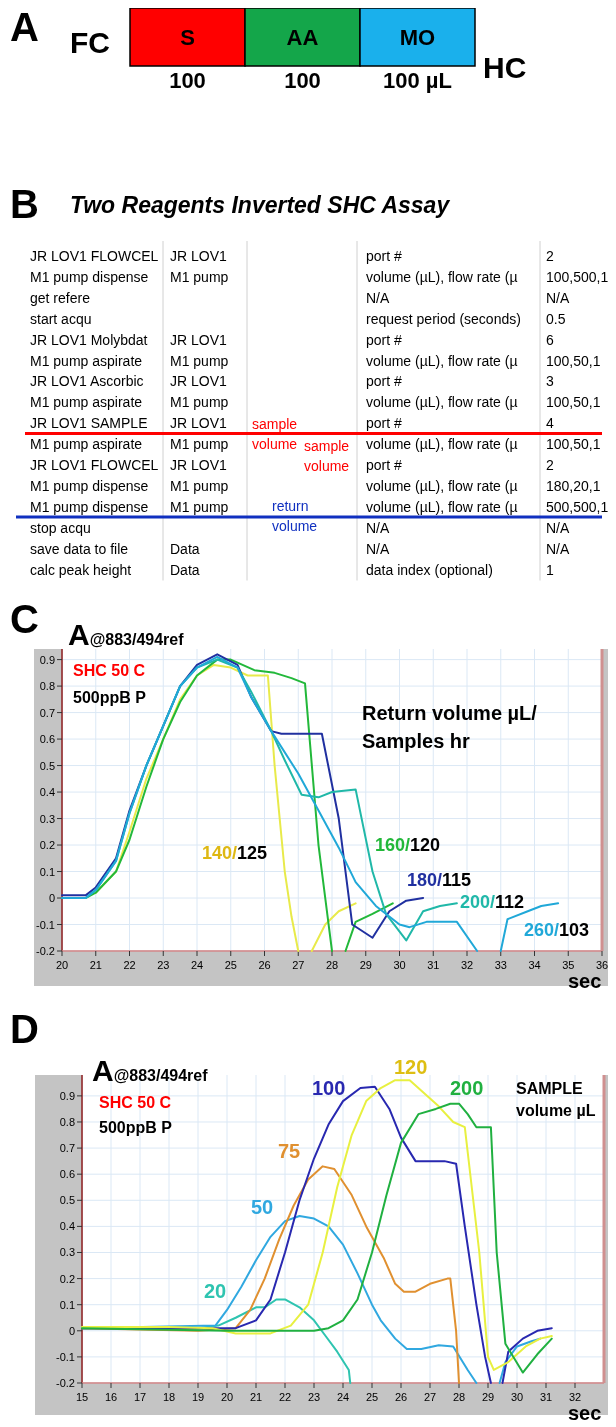  Describe the element at coordinates (94, 256) in the screenshot. I see `text: JR LOV1 FLOWCEL` at that location.